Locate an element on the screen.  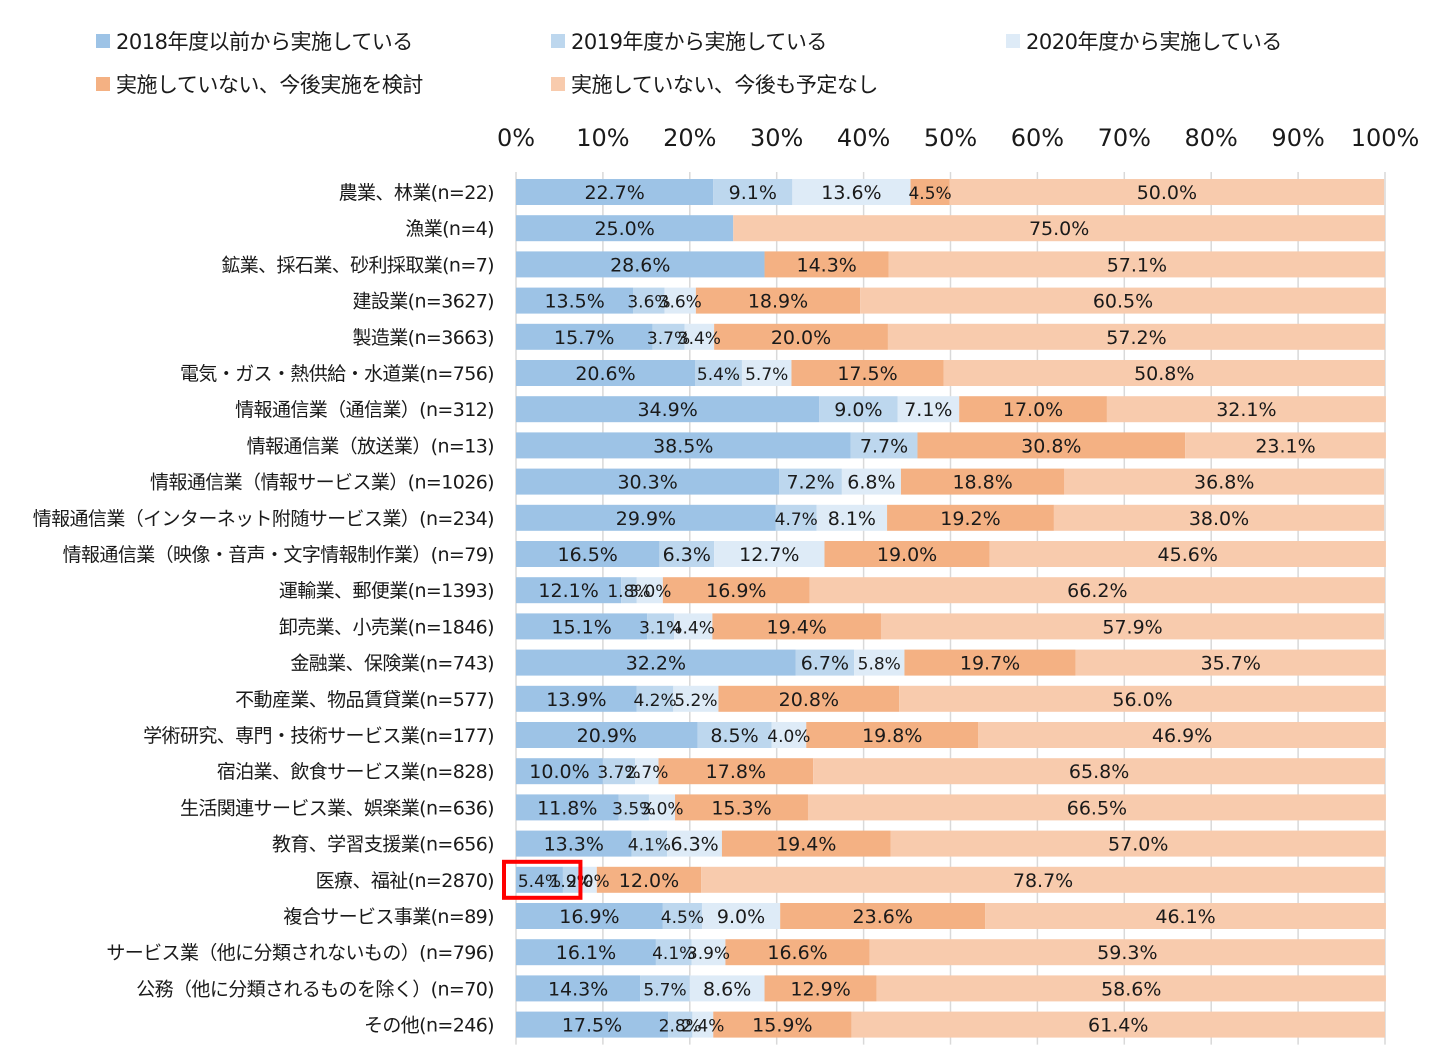
category-label: 運輸業、郵便業(n=1393) is located at coordinates (386, 591).